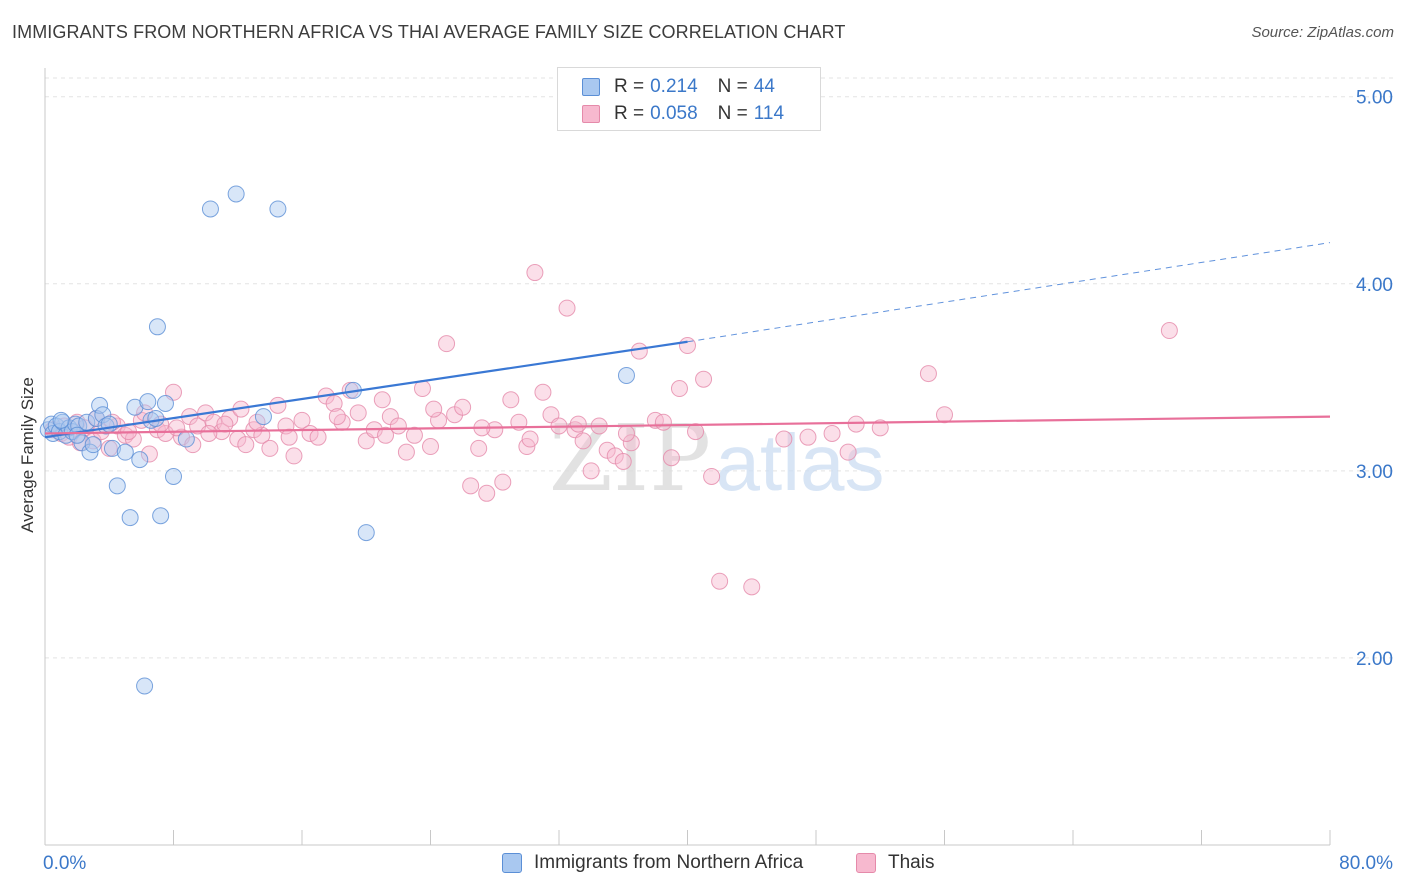 This screenshot has height=892, width=1406. Describe the element at coordinates (1374, 659) in the screenshot. I see `y-tick-label: 2.00` at that location.